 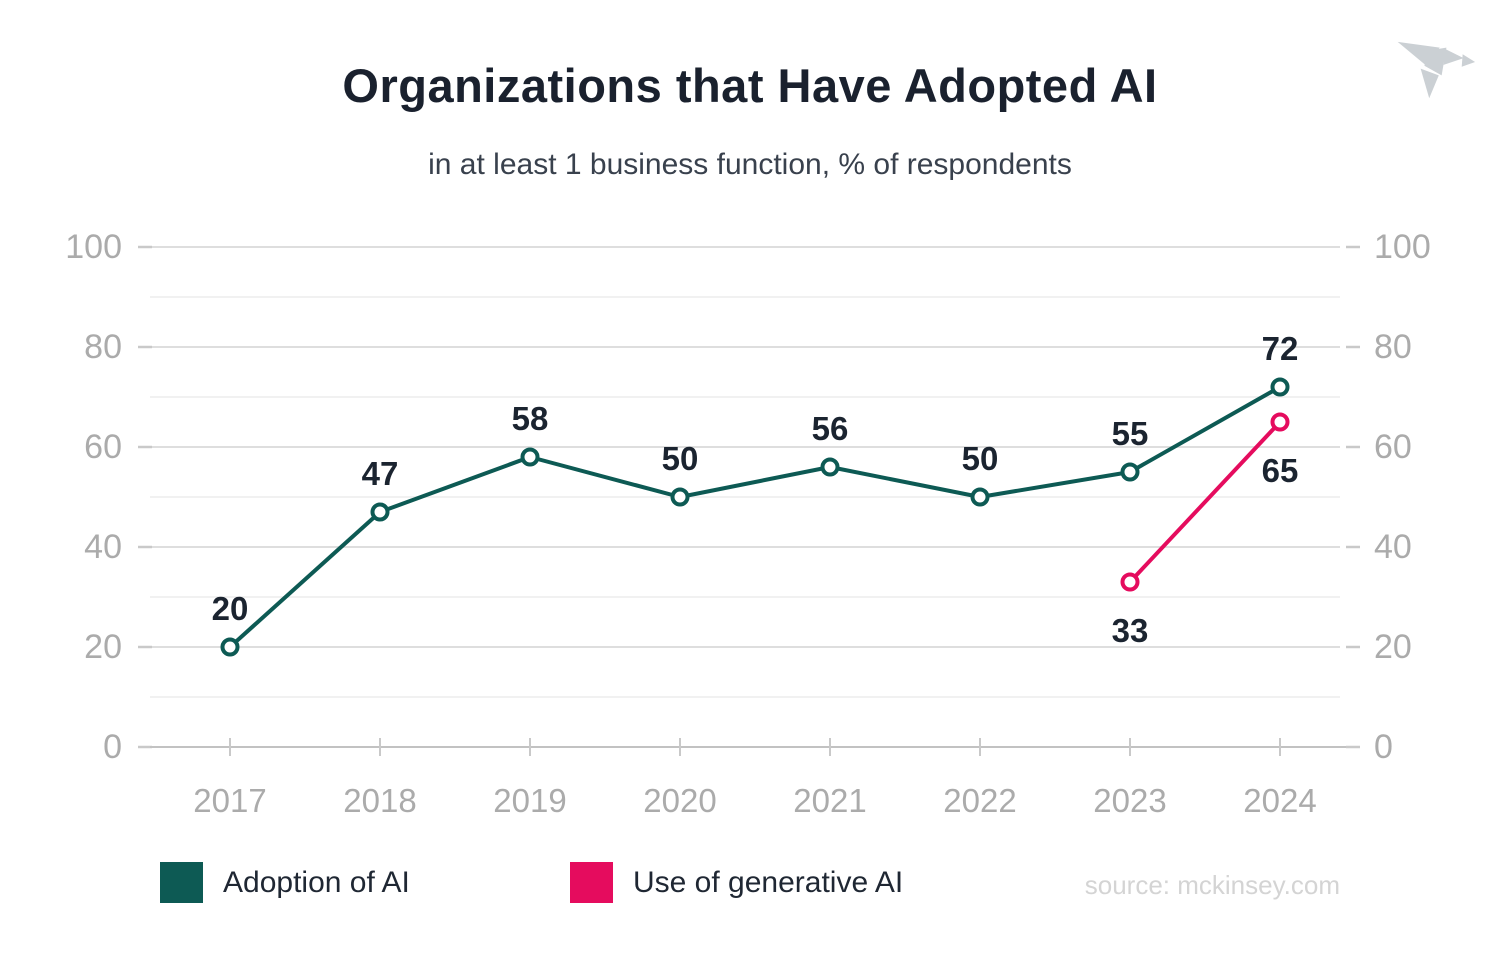 I want to click on svg-text: 55, so click(x=1130, y=433).